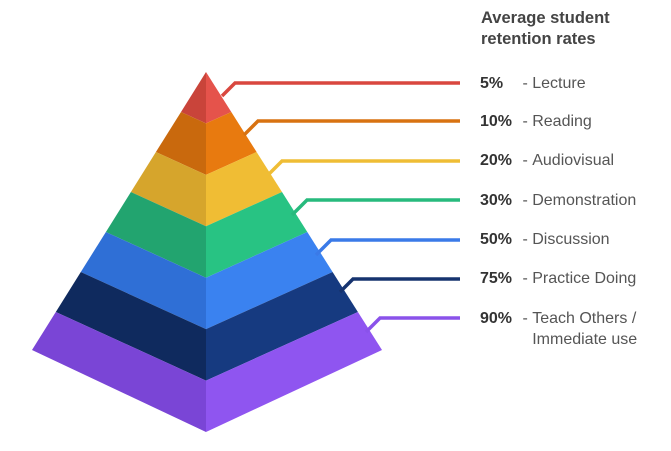 This screenshot has height=451, width=671. What do you see at coordinates (573, 160) in the screenshot?
I see `legend-label: Audiovisual` at bounding box center [573, 160].